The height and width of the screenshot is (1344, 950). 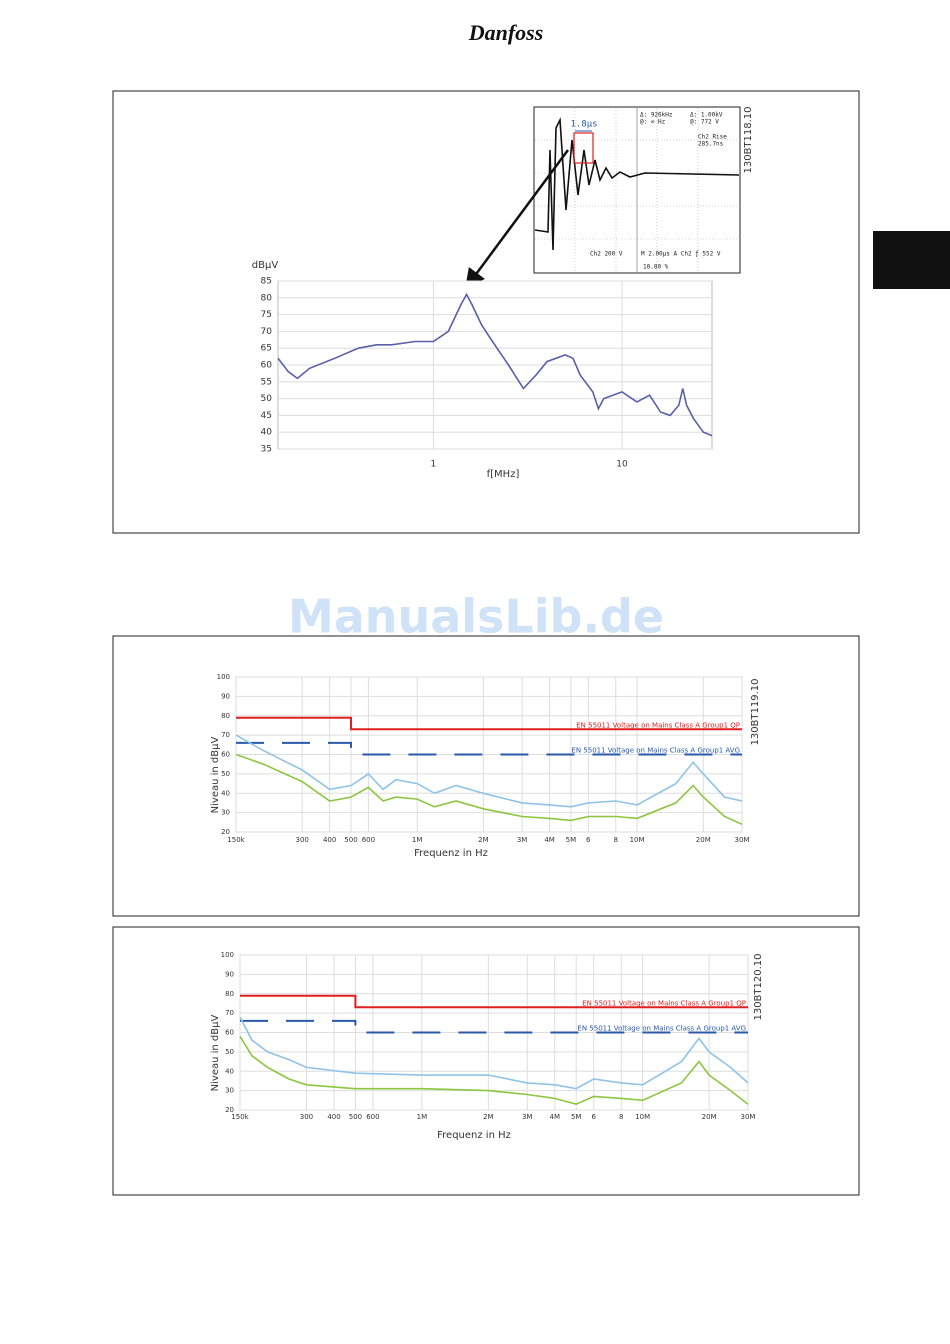 I want to click on osc-label: @: 772 V, so click(x=704, y=122).